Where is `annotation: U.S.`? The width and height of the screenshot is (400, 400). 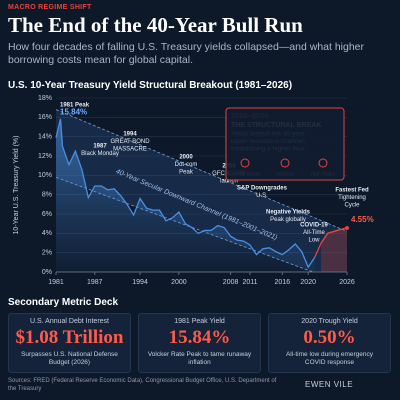 annotation: U.S. is located at coordinates (262, 196).